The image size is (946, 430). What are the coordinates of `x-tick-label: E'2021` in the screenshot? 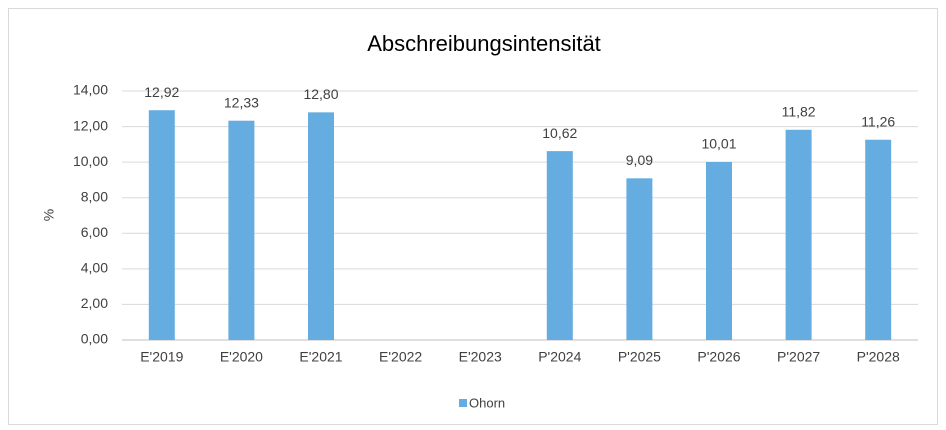 It's located at (320, 357).